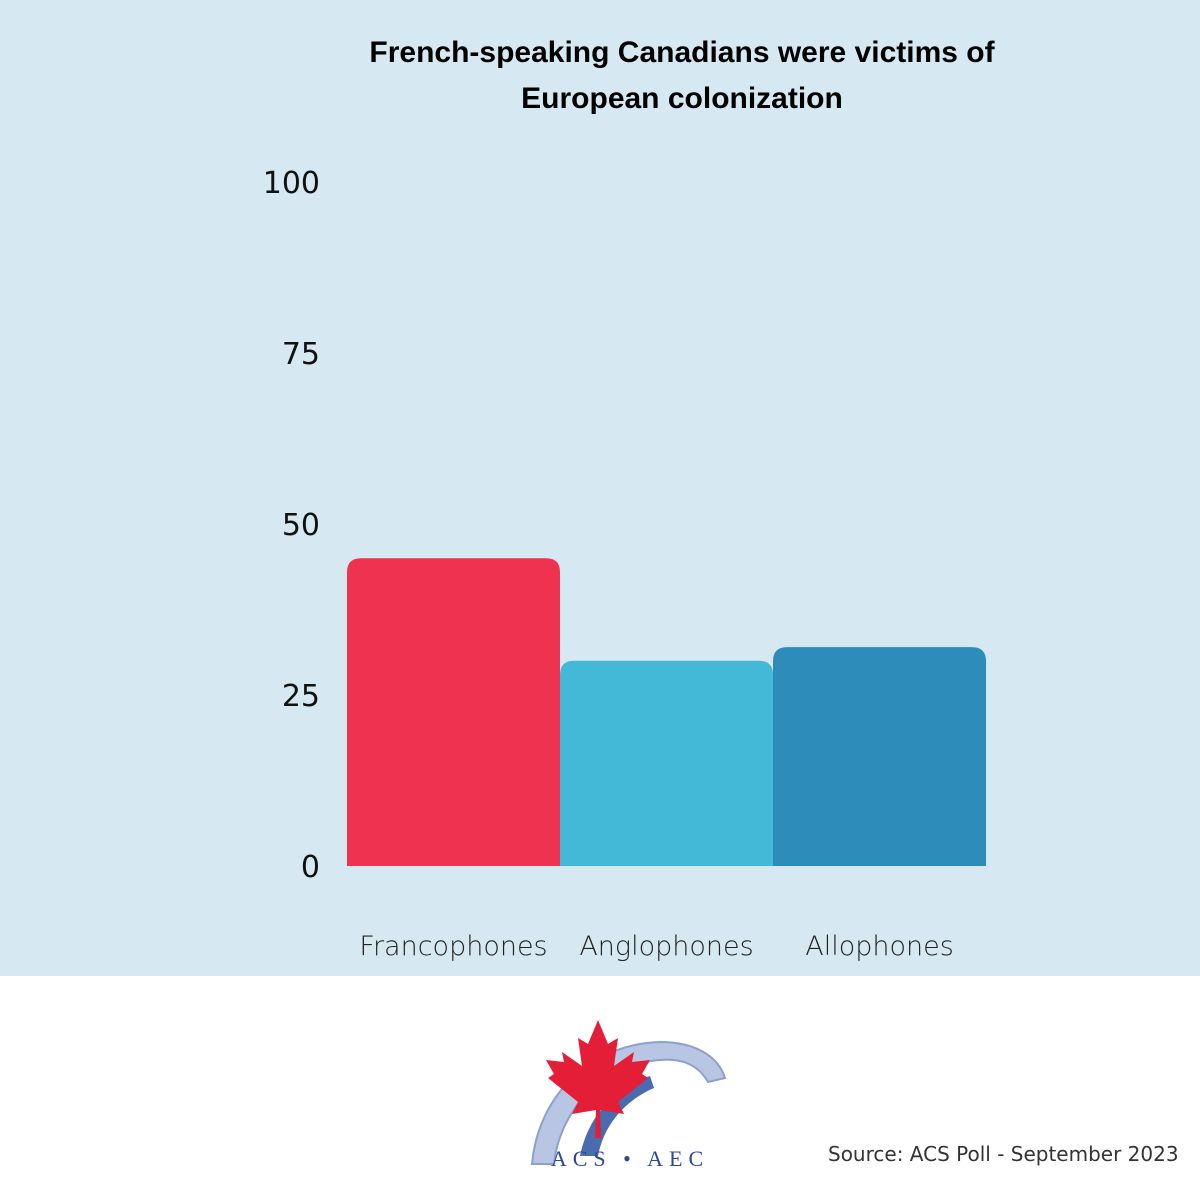 The width and height of the screenshot is (1200, 1200). Describe the element at coordinates (291, 183) in the screenshot. I see `y-tick-label: 100` at that location.